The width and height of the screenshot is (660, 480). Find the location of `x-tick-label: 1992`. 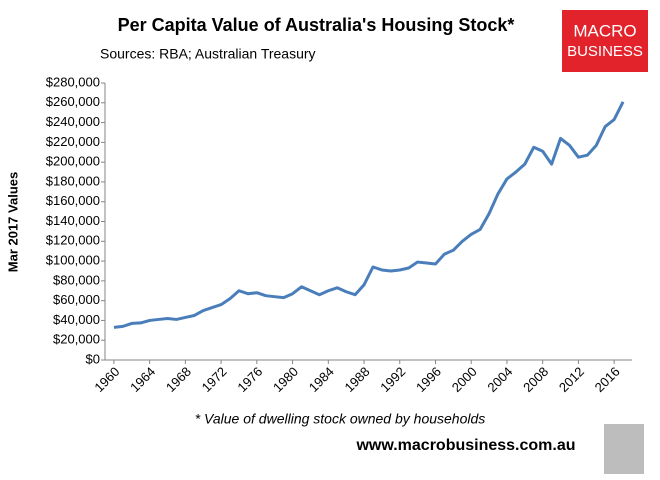

x-tick-label: 1992 is located at coordinates (392, 379).